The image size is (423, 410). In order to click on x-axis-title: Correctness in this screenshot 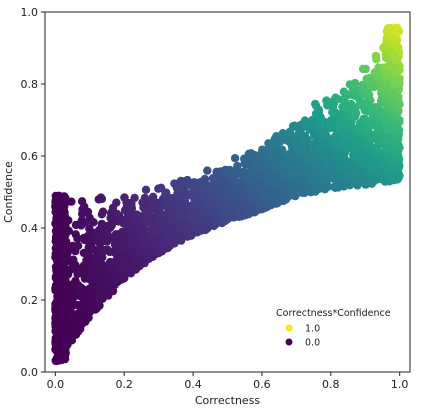, I will do `click(228, 400)`.